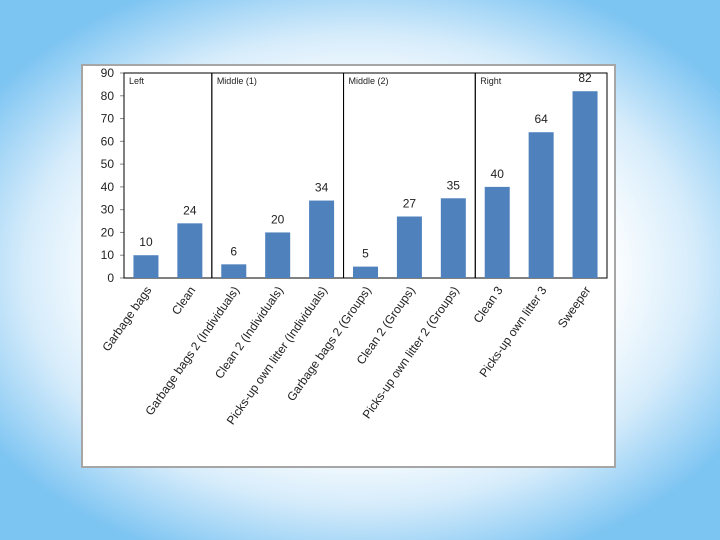  What do you see at coordinates (183, 301) in the screenshot?
I see `category-label: Clean` at bounding box center [183, 301].